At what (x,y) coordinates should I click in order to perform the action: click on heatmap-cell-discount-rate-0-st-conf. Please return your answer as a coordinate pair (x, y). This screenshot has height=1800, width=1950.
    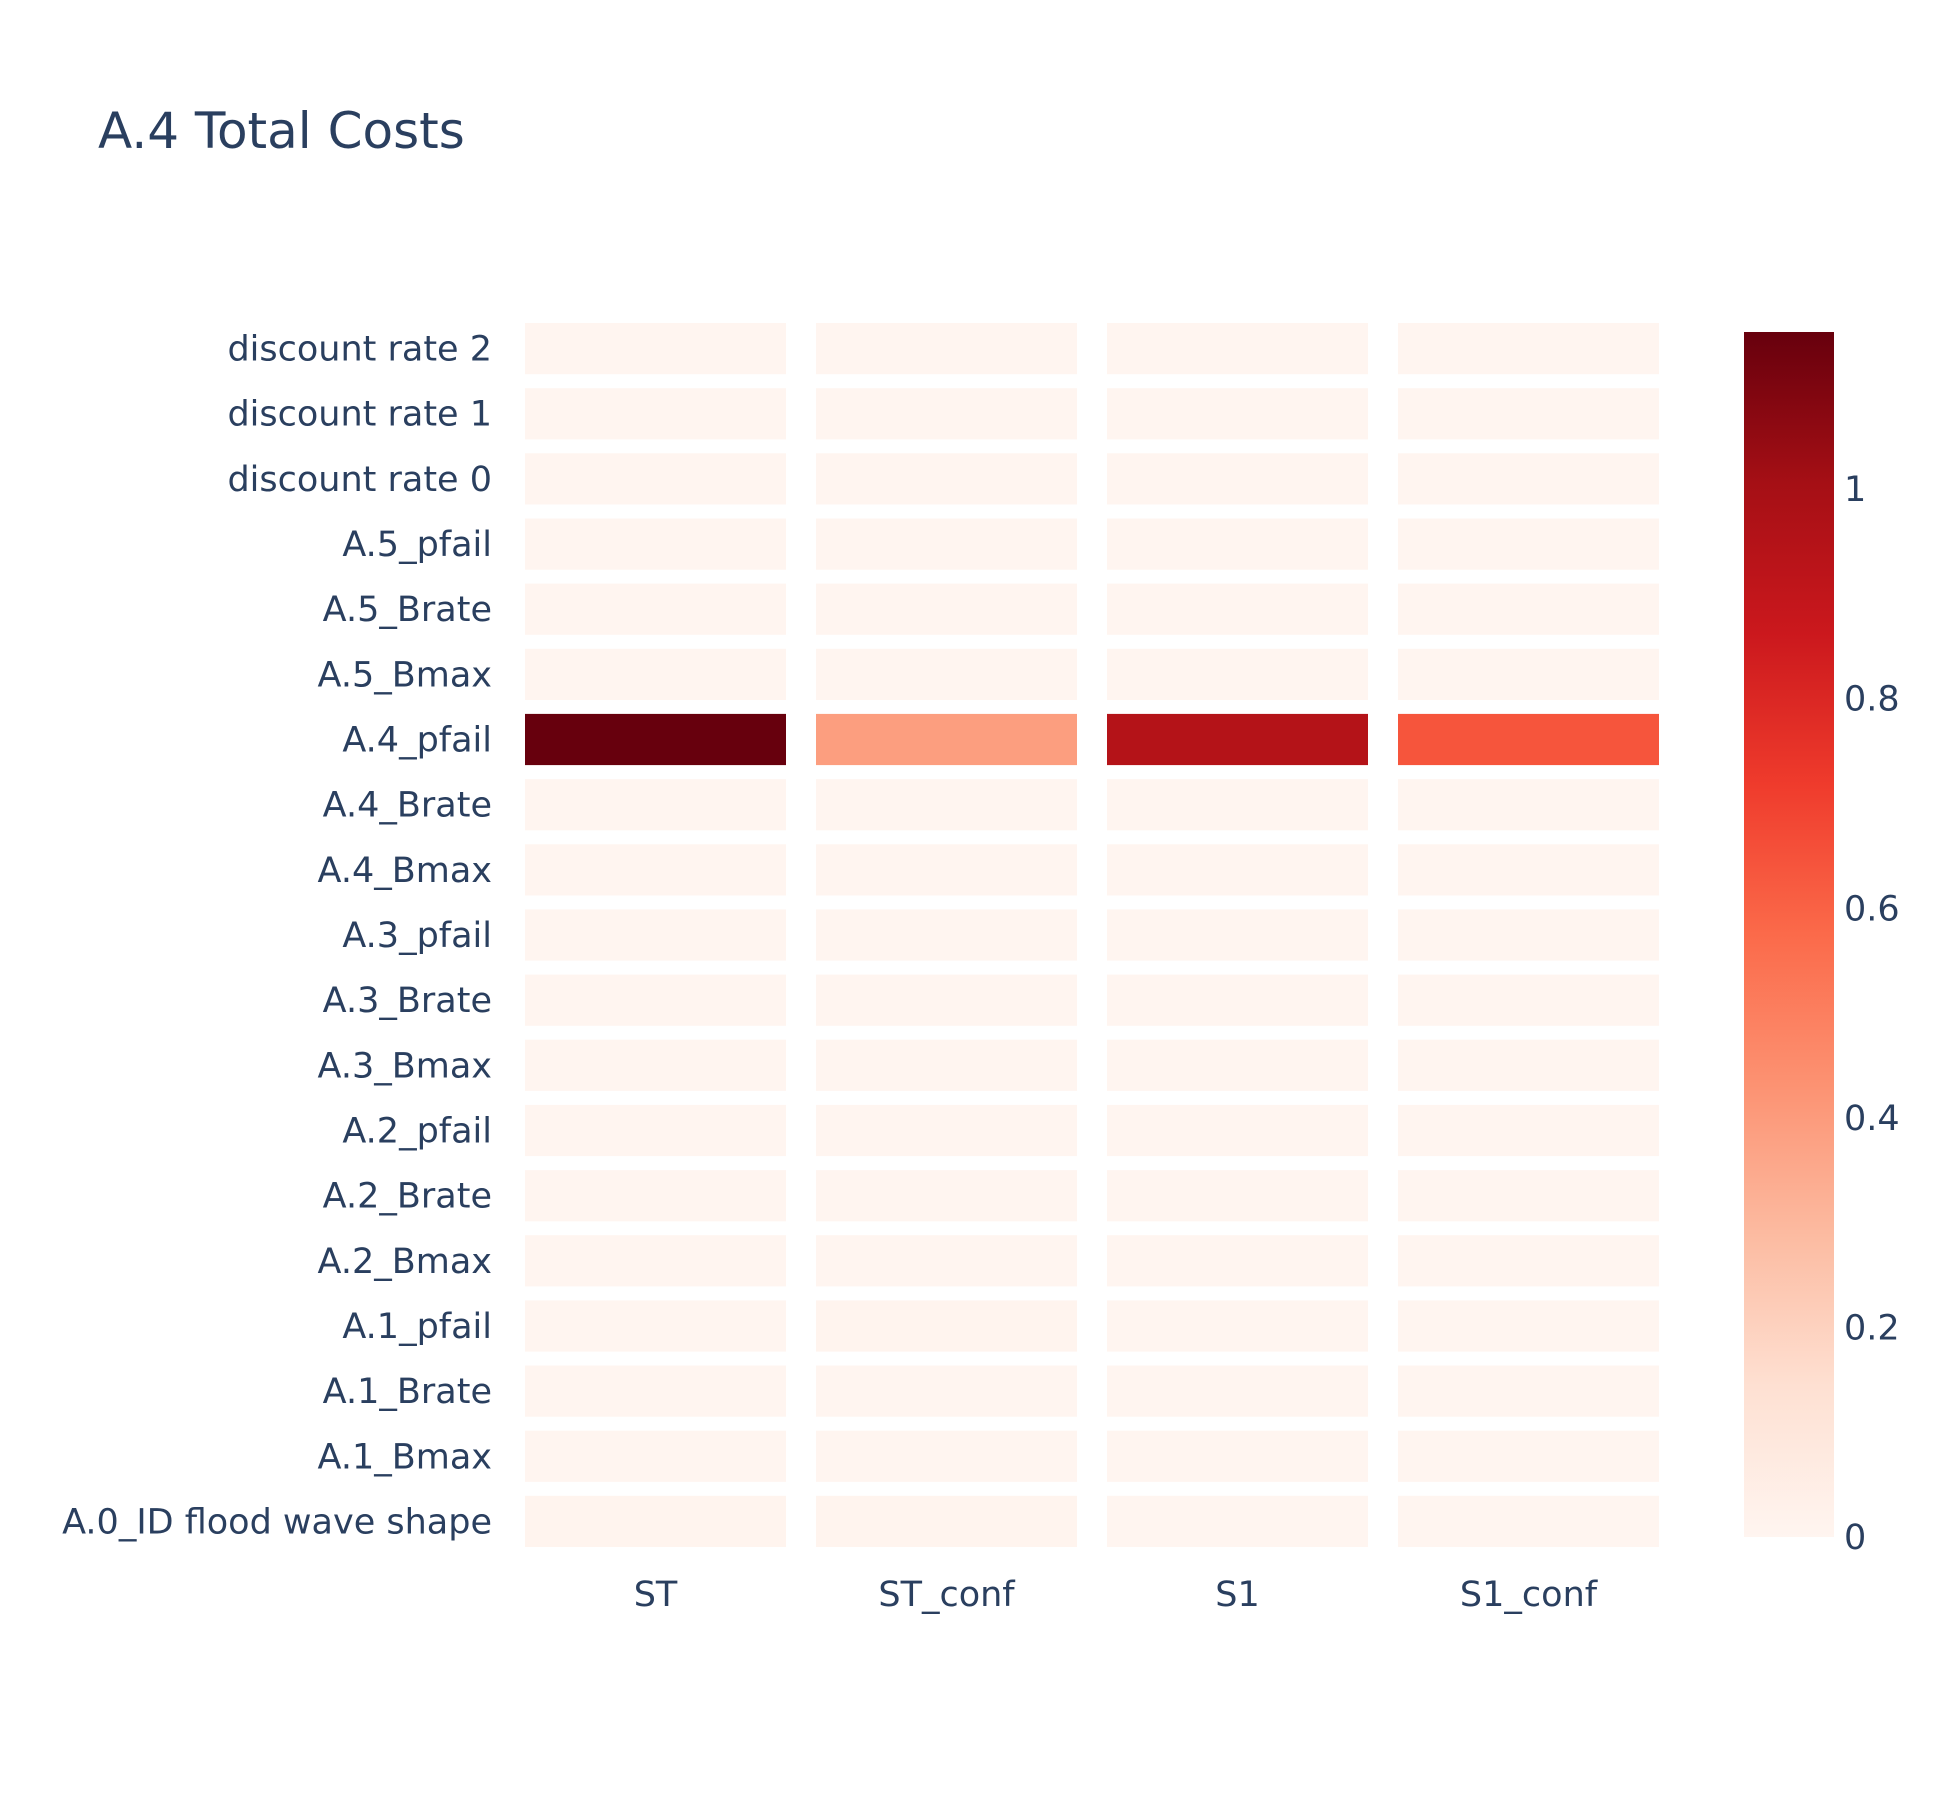
    Looking at the image, I should click on (946, 479).